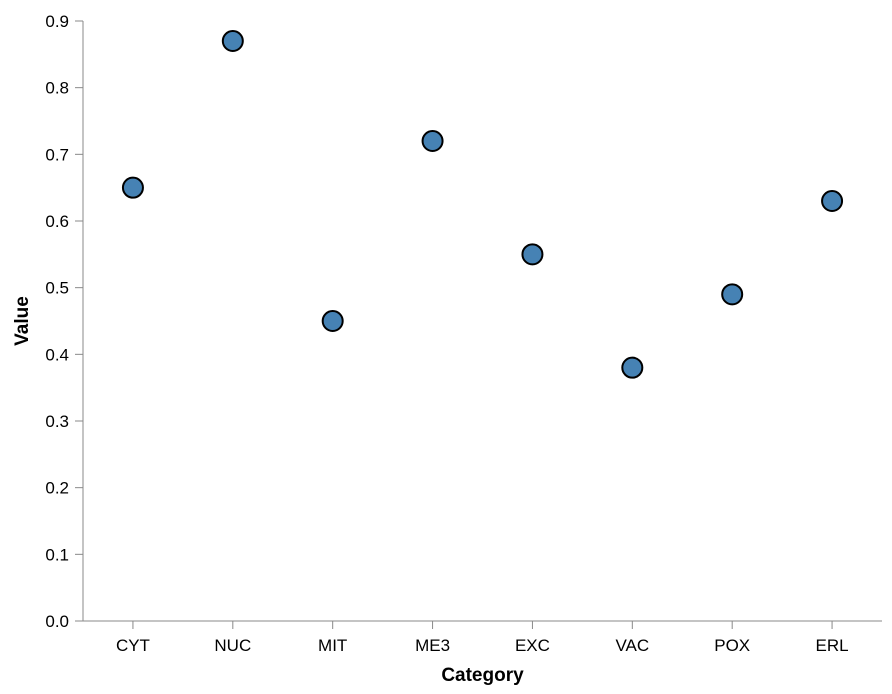 The width and height of the screenshot is (892, 694). I want to click on x-tick-label: CYT, so click(133, 645).